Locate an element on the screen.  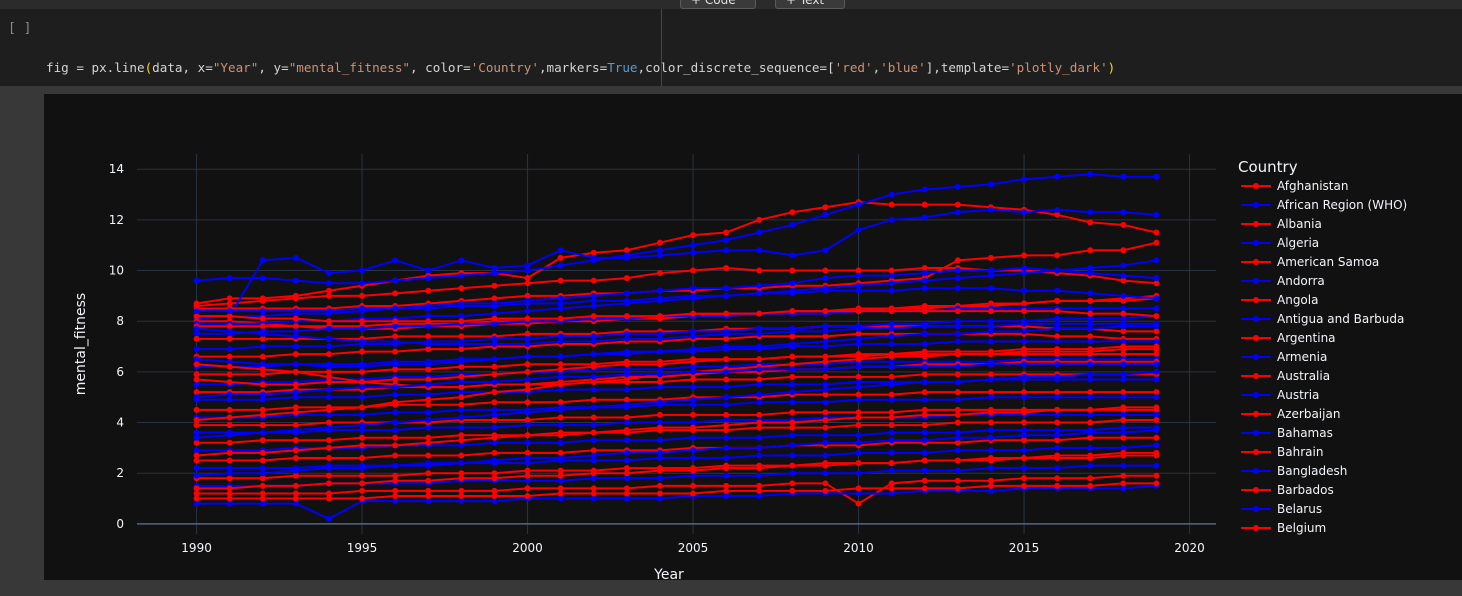
legend-item: Argentina is located at coordinates (1288, 338).